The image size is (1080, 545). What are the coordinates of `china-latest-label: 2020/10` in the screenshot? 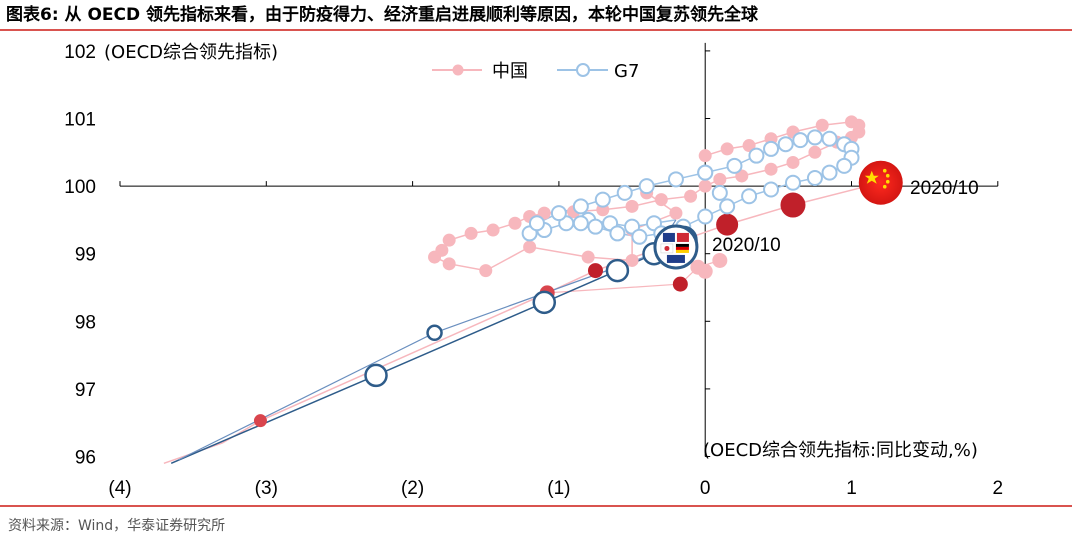 It's located at (944, 188).